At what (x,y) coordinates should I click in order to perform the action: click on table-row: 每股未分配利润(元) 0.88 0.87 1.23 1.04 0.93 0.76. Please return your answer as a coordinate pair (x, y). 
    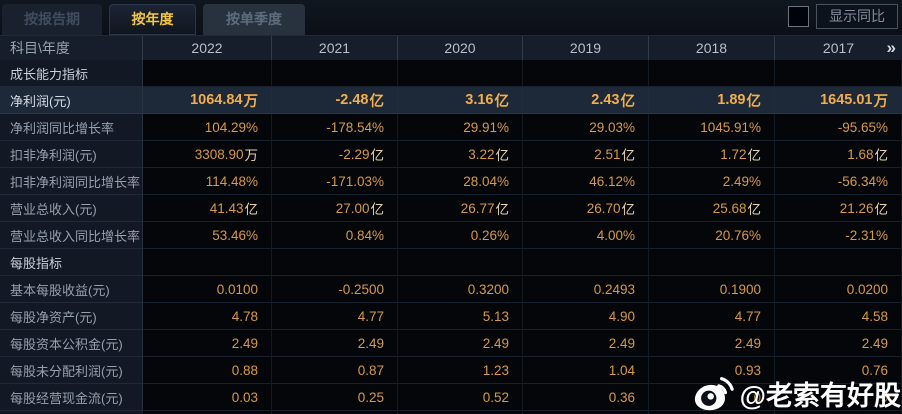
    Looking at the image, I should click on (451, 370).